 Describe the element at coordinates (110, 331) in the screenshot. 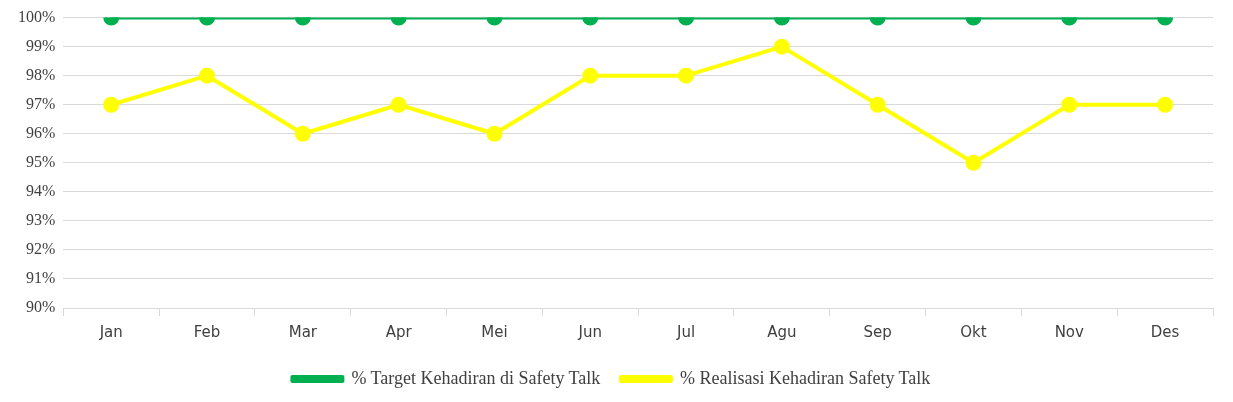

I see `x-tick-label: Jan` at that location.